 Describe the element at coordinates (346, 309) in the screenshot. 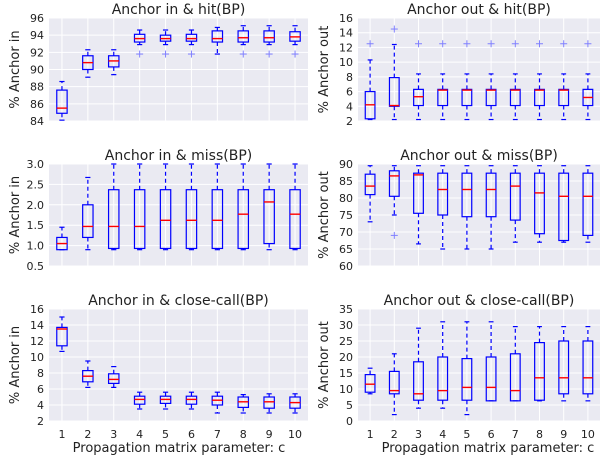

I see `y-tick-label: 35` at that location.